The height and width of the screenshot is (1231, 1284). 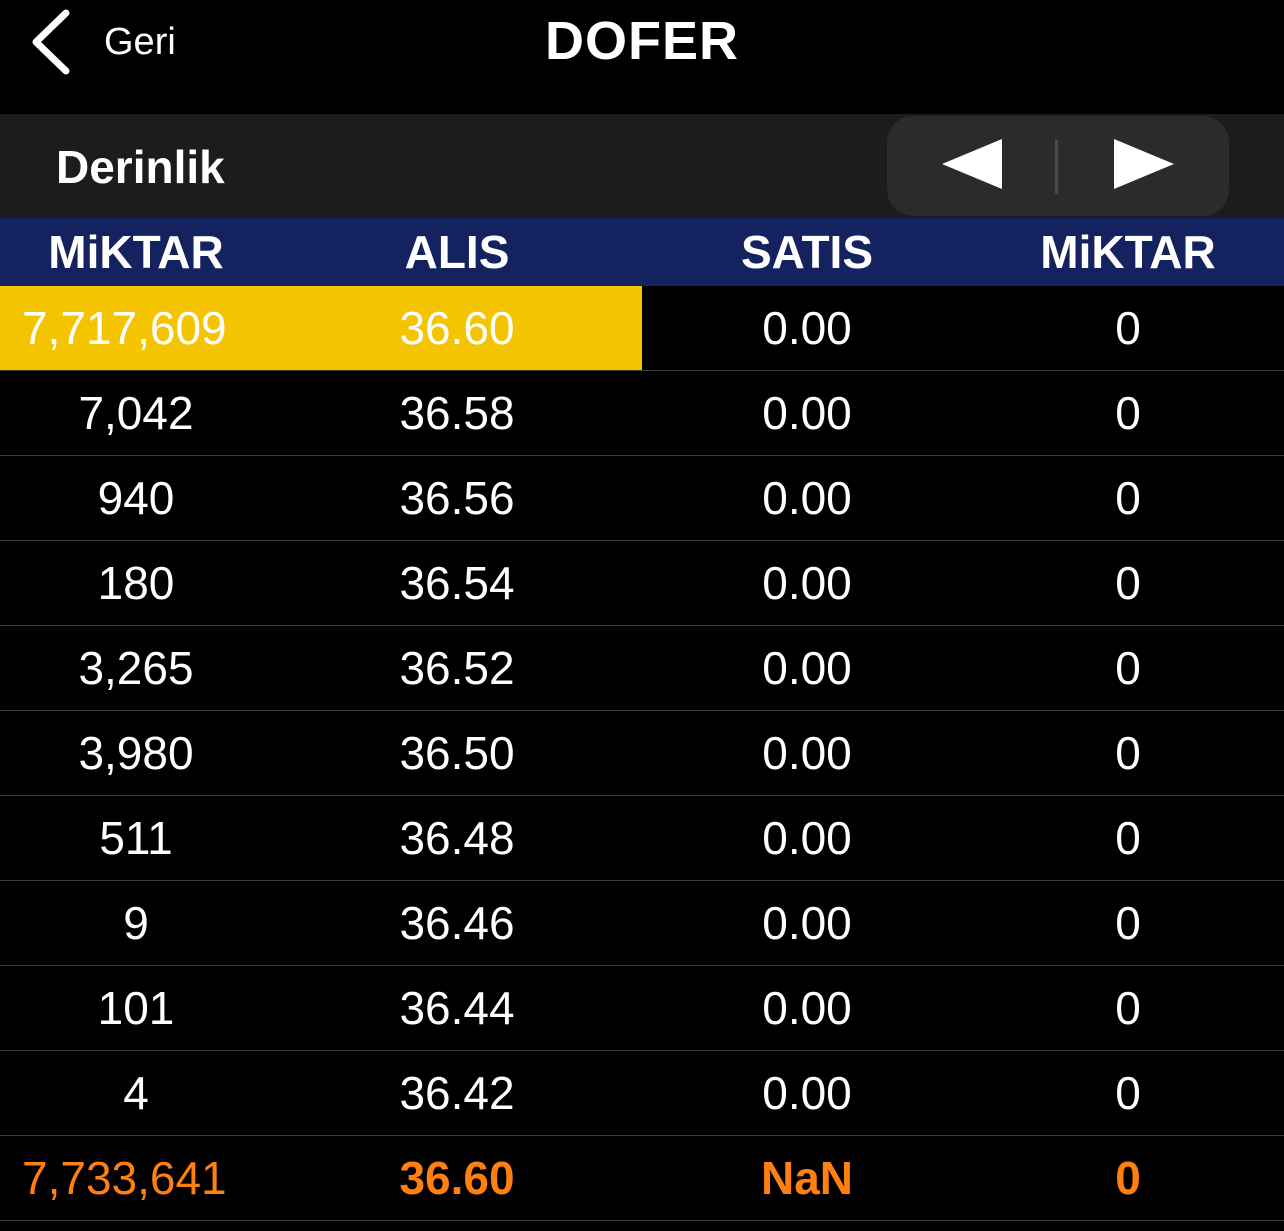 What do you see at coordinates (136, 413) in the screenshot?
I see `buy-quantity-cell: 7,042` at bounding box center [136, 413].